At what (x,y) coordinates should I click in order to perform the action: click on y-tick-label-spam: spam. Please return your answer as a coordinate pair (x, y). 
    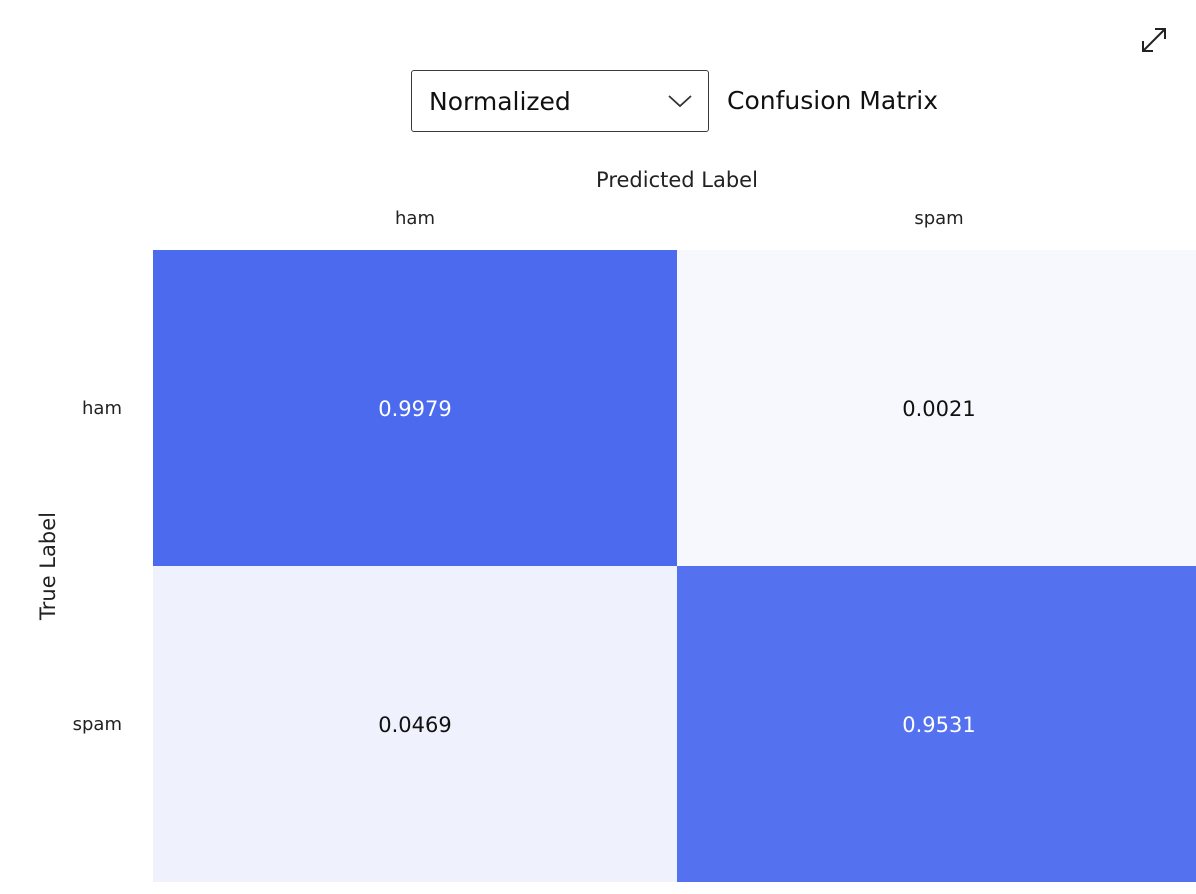
    Looking at the image, I should click on (97, 724).